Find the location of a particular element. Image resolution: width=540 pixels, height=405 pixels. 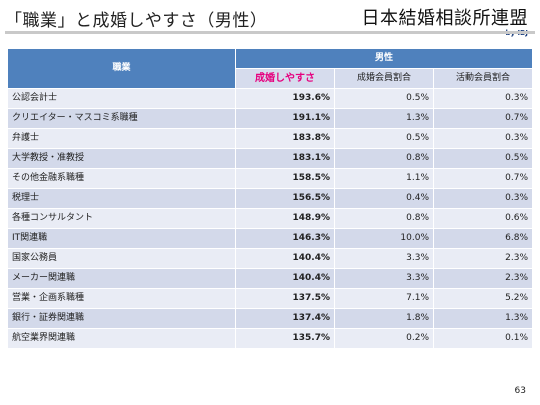

table-row: 営業・企画系職種 137.5% 7.1% 5.2% is located at coordinates (270, 298).